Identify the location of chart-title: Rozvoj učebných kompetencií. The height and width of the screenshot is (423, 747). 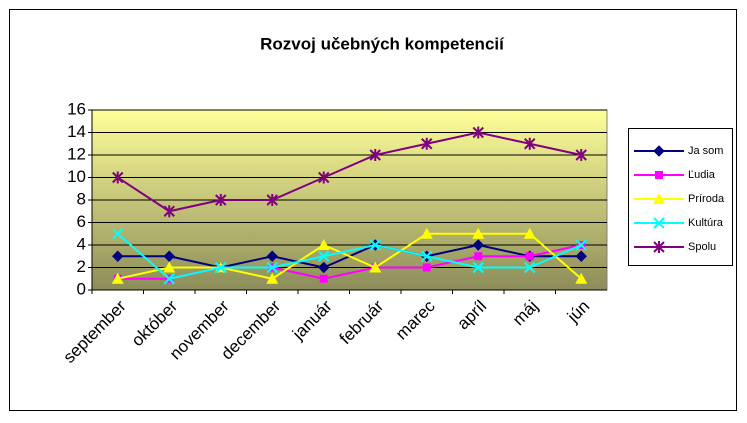
(382, 43).